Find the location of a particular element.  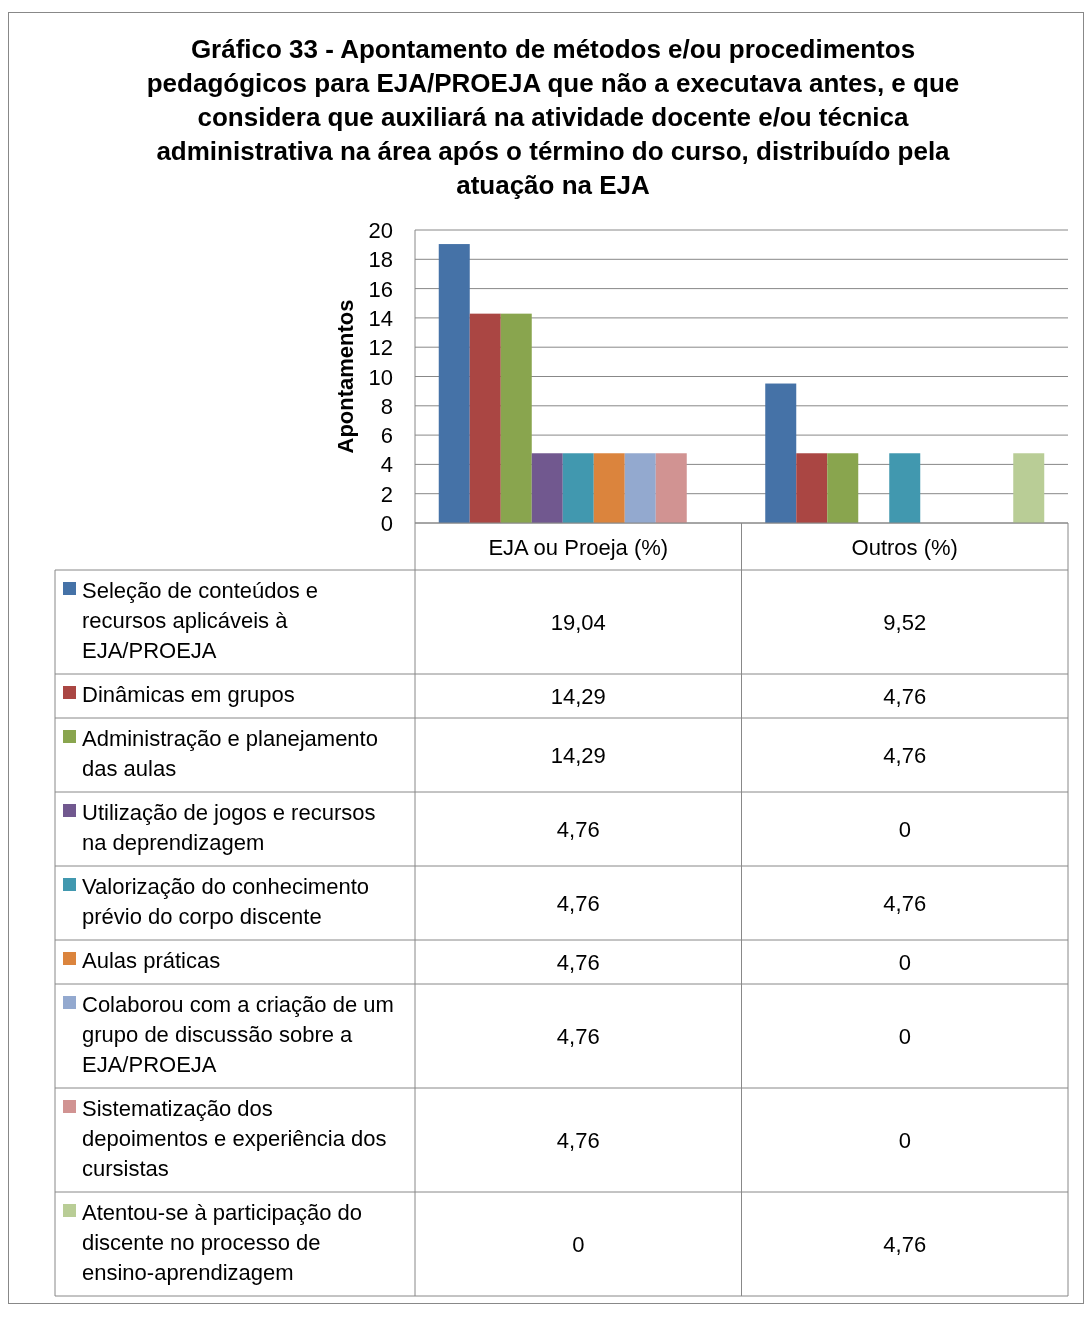

data-label: 9,52 is located at coordinates (905, 622).